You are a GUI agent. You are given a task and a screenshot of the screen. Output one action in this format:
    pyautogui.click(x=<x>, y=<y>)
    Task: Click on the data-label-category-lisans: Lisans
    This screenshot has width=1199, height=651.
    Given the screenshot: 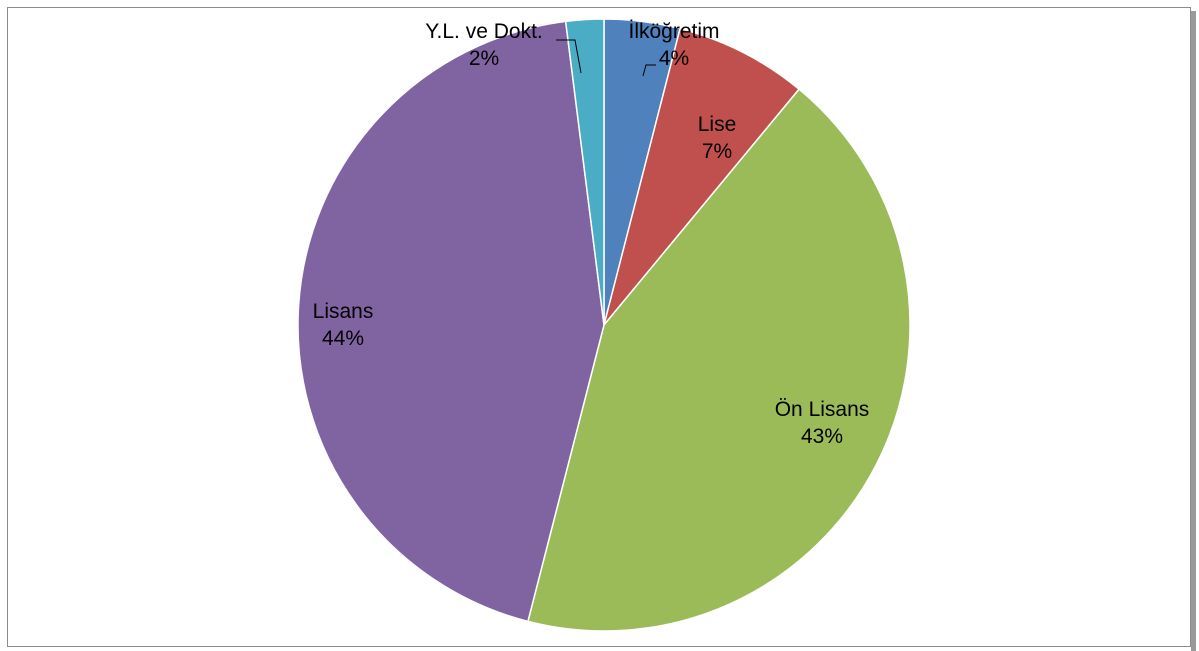 What is the action you would take?
    pyautogui.click(x=343, y=311)
    